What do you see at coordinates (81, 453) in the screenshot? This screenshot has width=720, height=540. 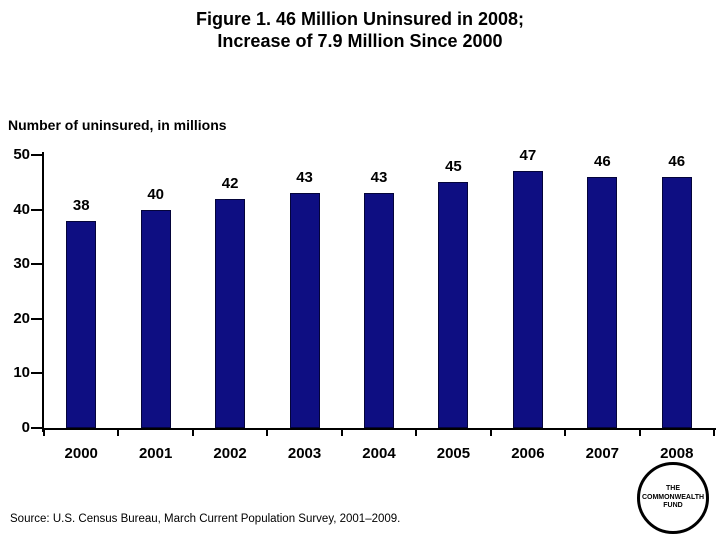 I see `x-axis-category-label-2000: 2000` at bounding box center [81, 453].